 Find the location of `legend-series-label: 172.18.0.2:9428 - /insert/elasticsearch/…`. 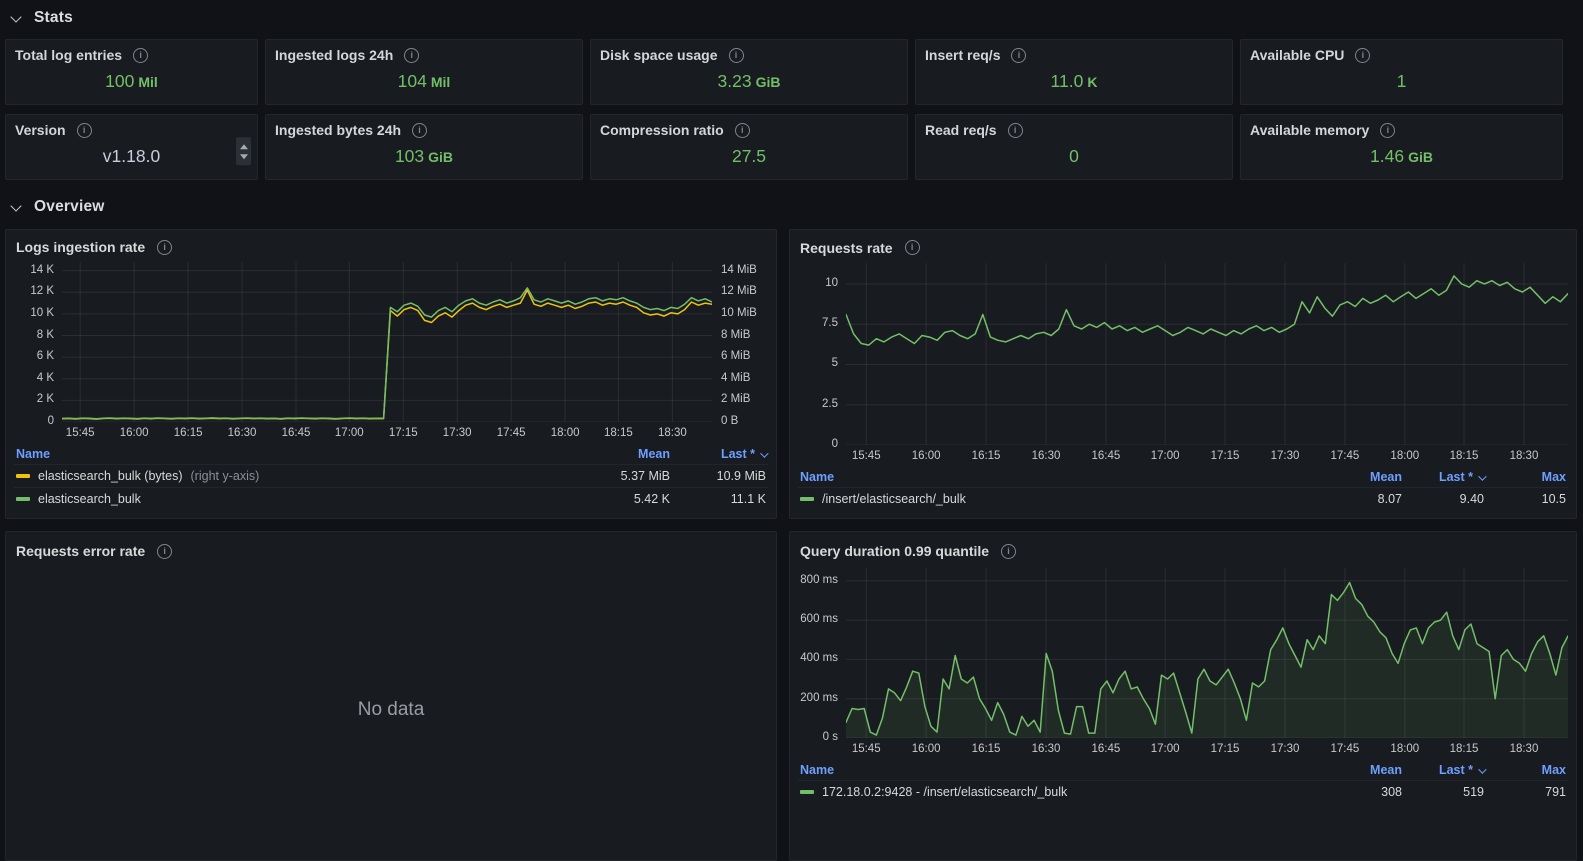

legend-series-label: 172.18.0.2:9428 - /insert/elasticsearch/… is located at coordinates (945, 792).